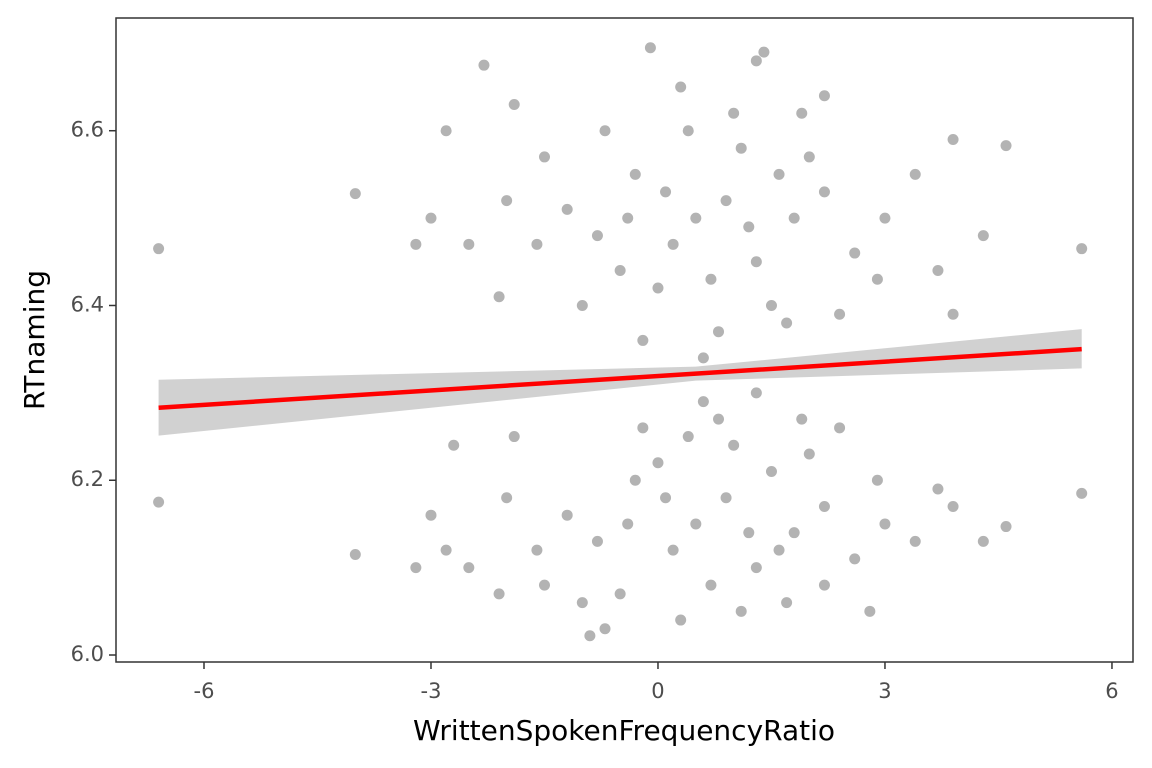 The width and height of the screenshot is (1152, 768). Describe the element at coordinates (34, 340) in the screenshot. I see `y-axis-title: RTnaming` at that location.